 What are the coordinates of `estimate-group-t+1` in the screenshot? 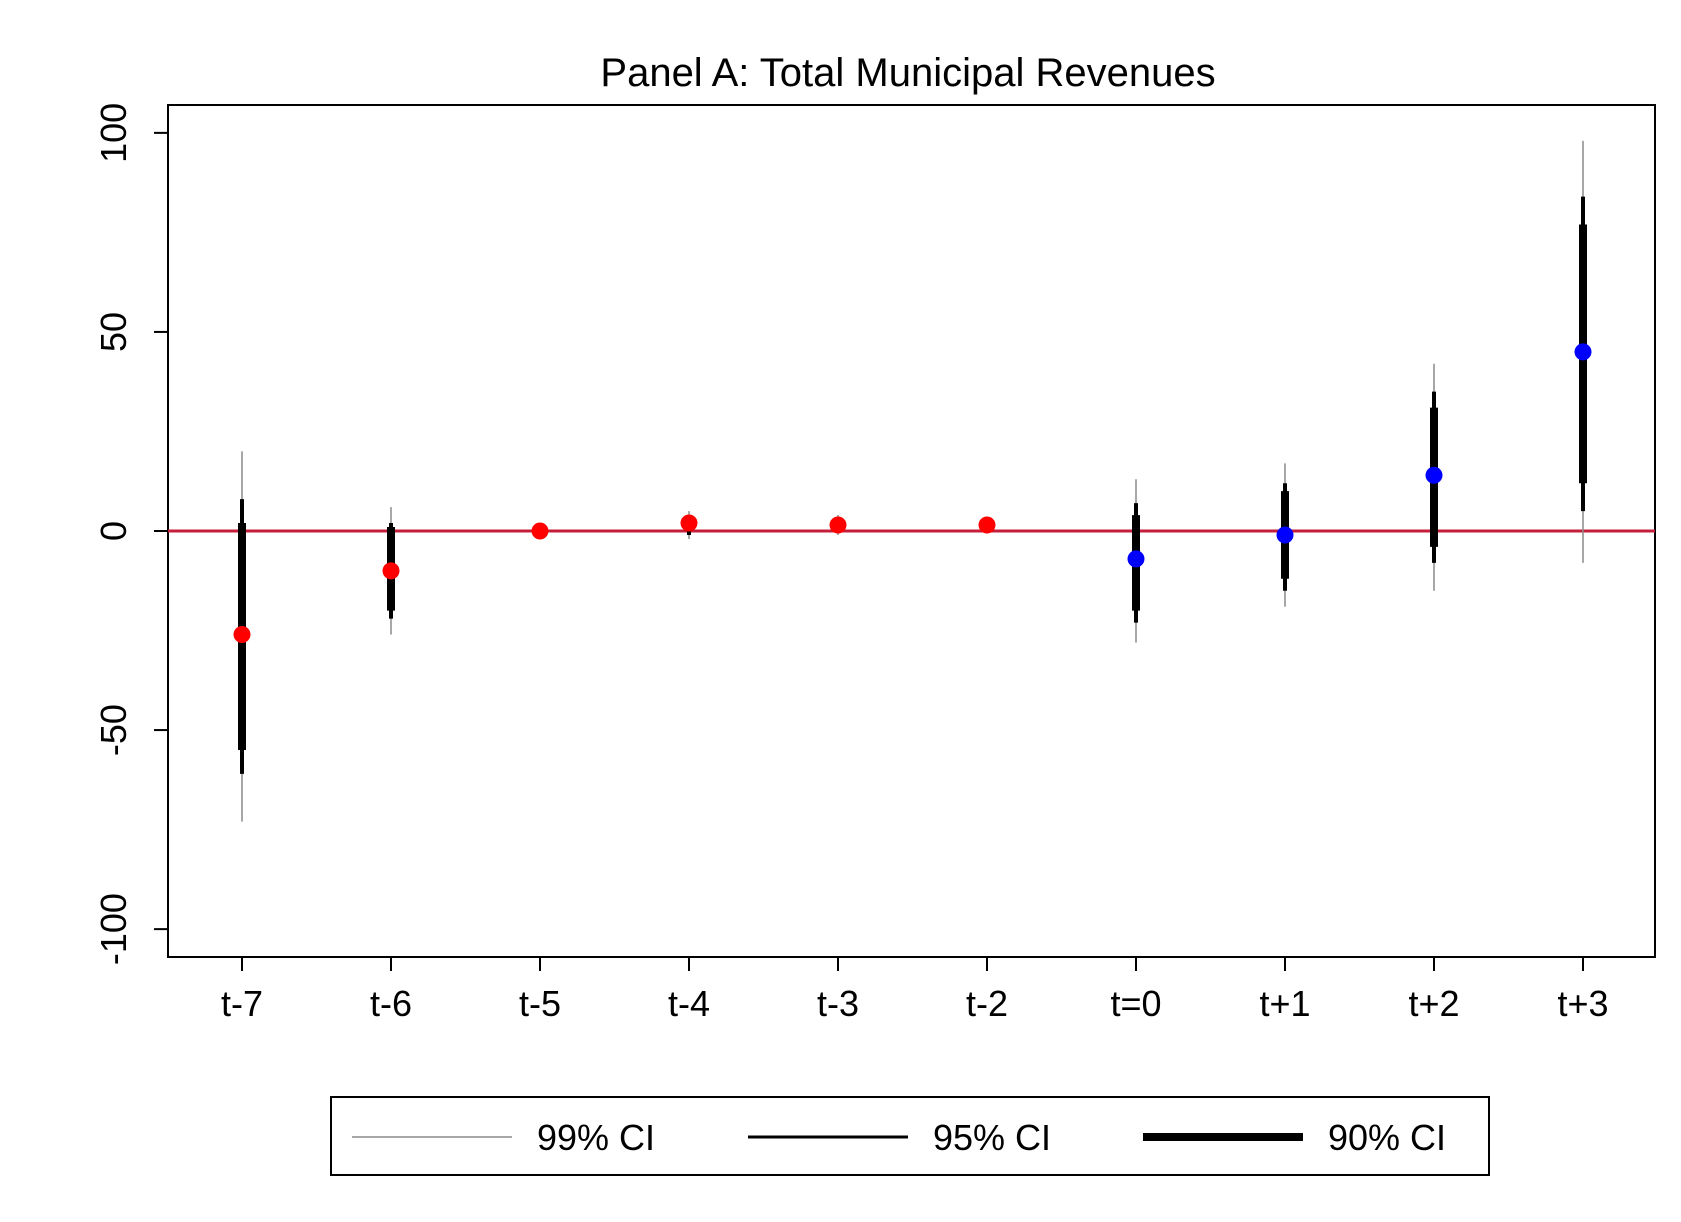 It's located at (1285, 535).